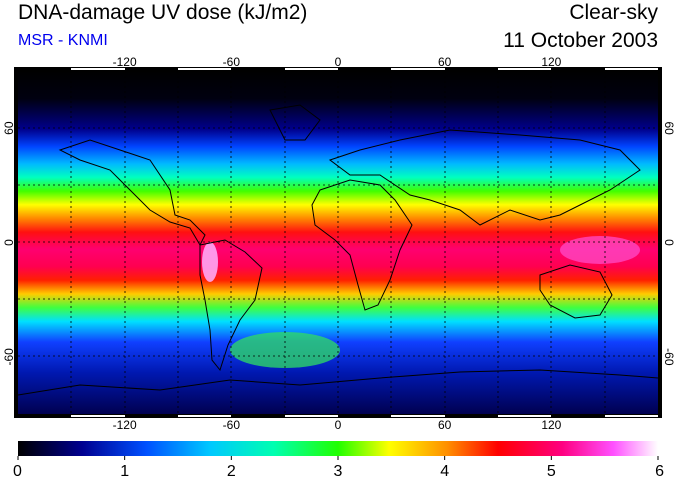 The height and width of the screenshot is (480, 678). I want to click on colorbar-ticks: 0 1 2 3 4 5 6, so click(338, 468).